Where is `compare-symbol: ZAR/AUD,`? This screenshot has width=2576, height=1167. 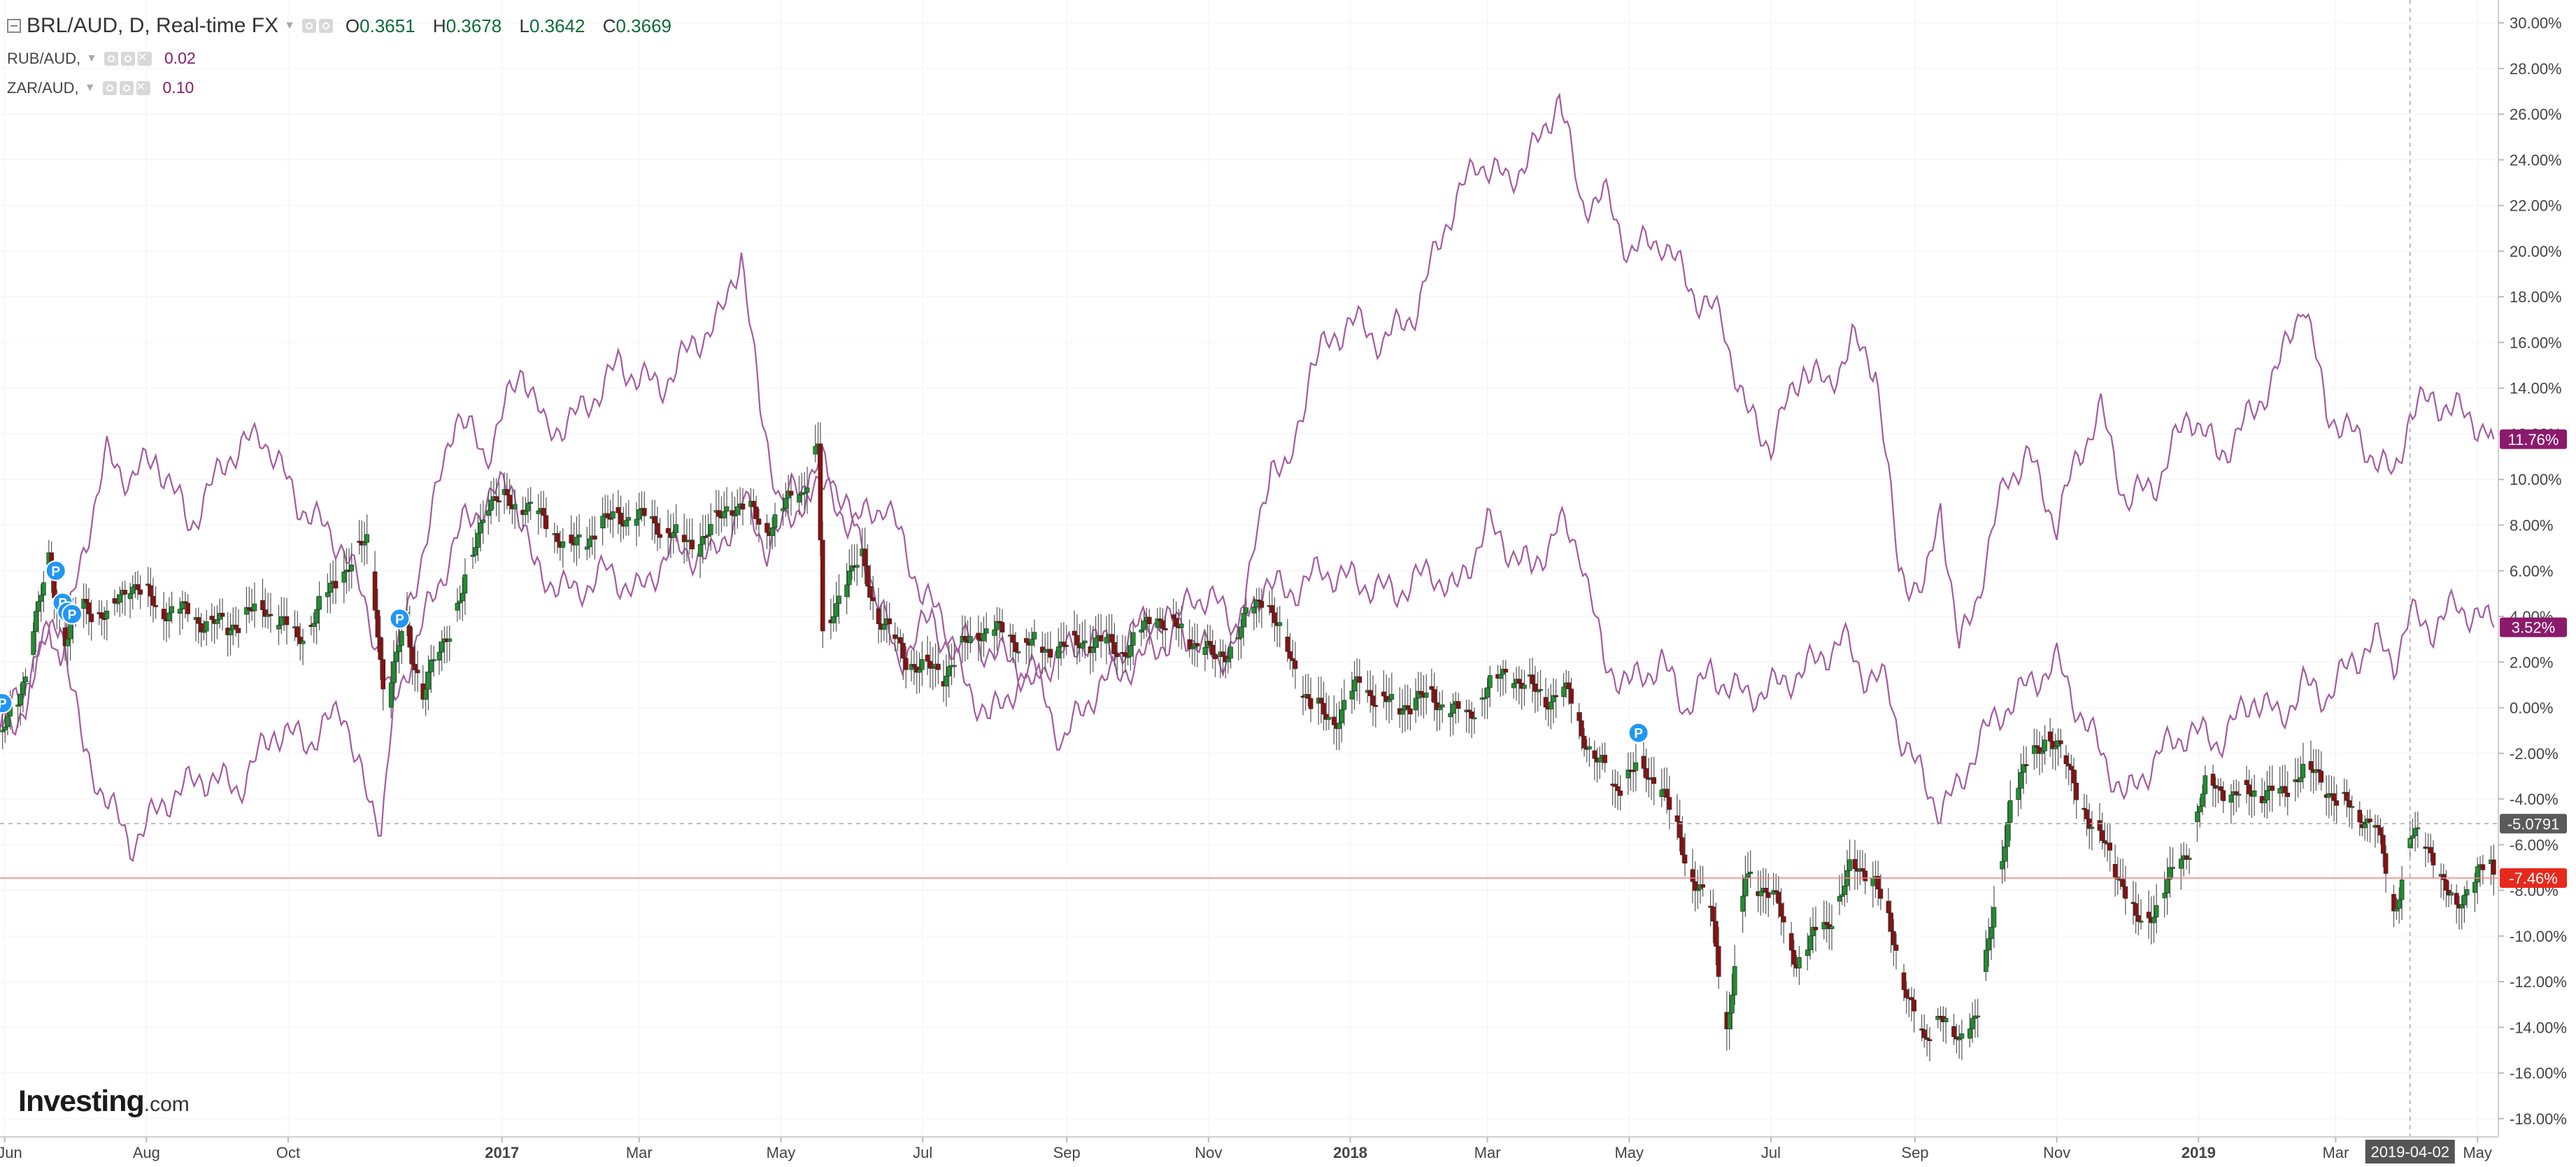
compare-symbol: ZAR/AUD, is located at coordinates (43, 87).